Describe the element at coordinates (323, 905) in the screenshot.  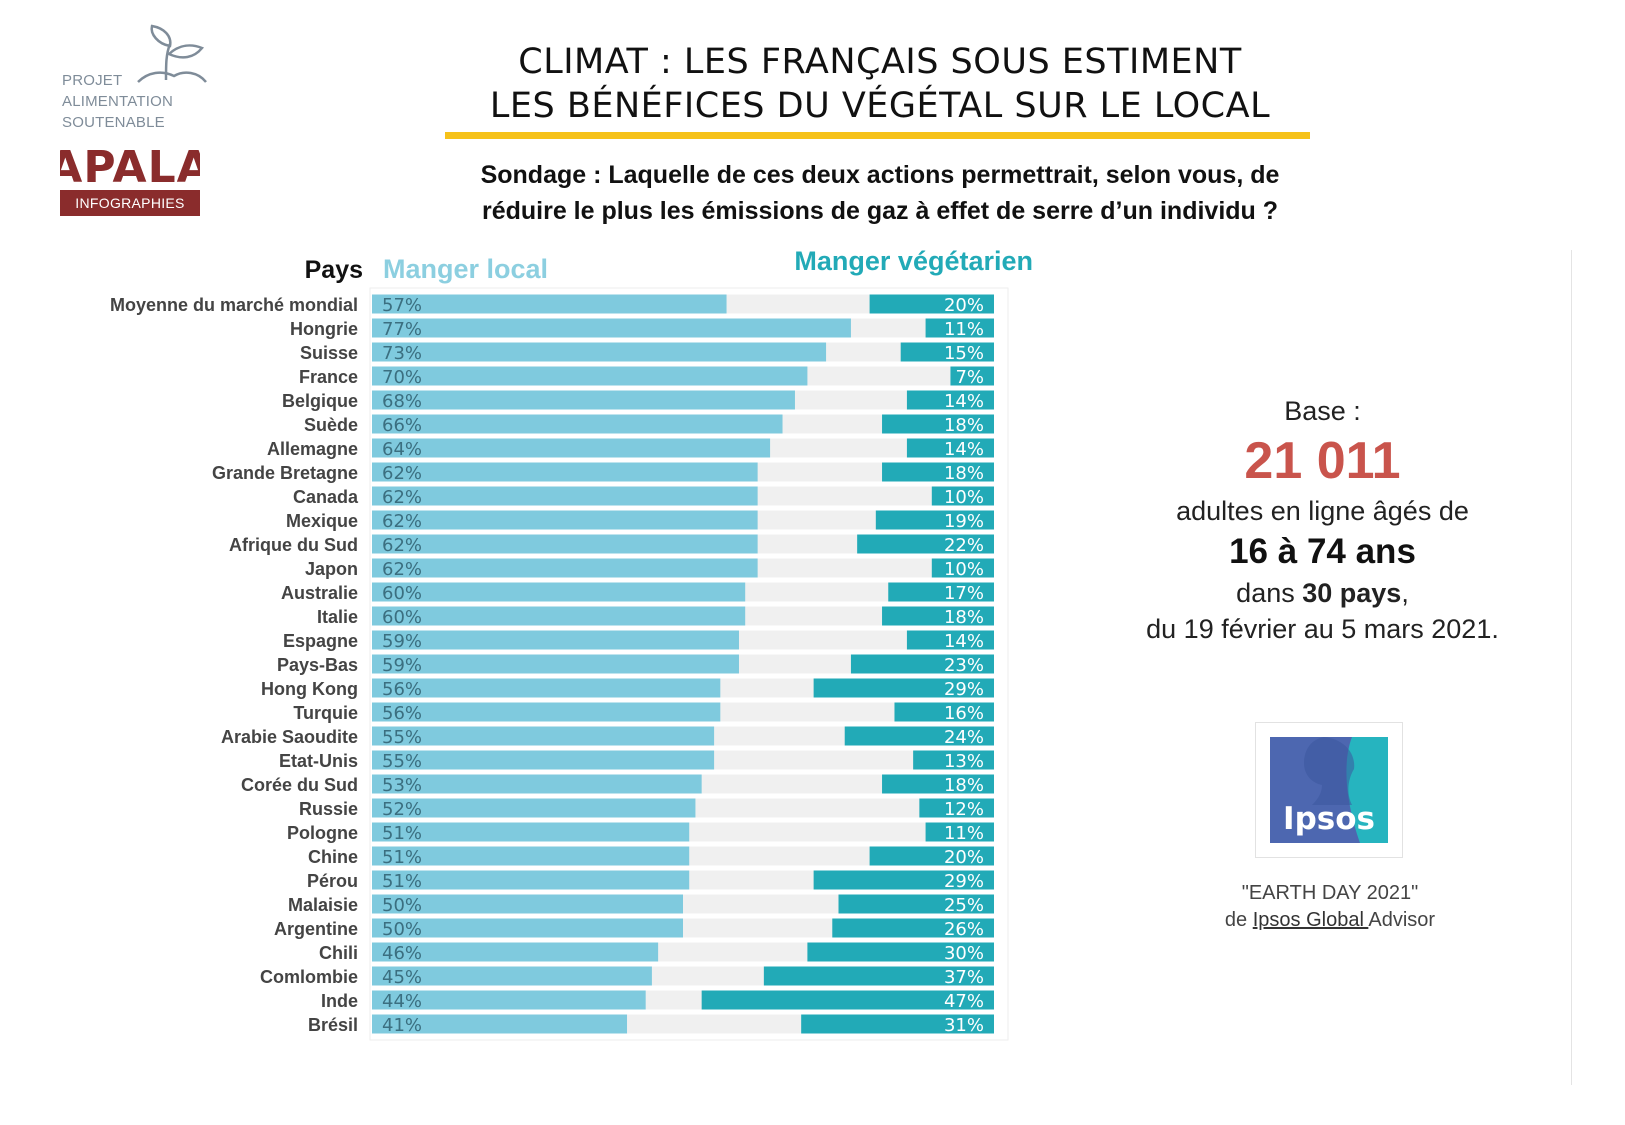
I see `category-label: Malaisie` at that location.